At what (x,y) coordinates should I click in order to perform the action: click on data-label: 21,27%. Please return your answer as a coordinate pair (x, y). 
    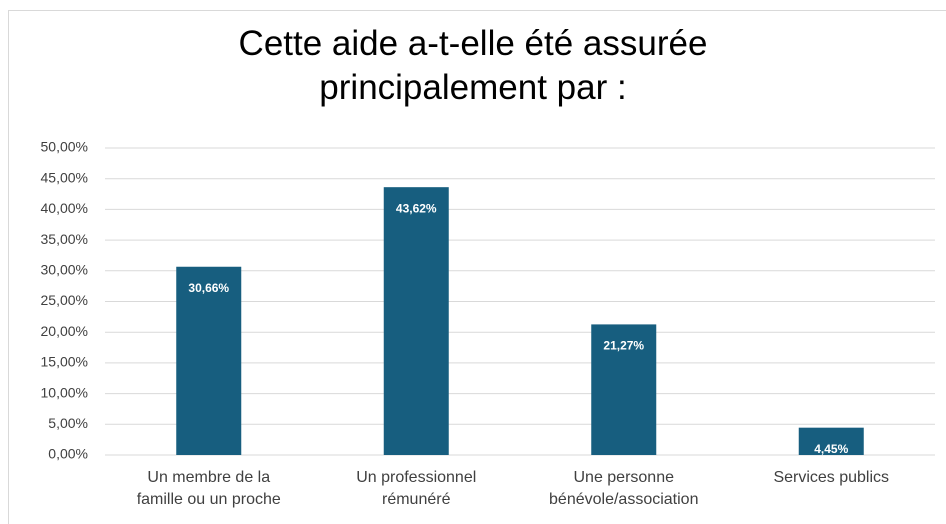
    Looking at the image, I should click on (623, 346).